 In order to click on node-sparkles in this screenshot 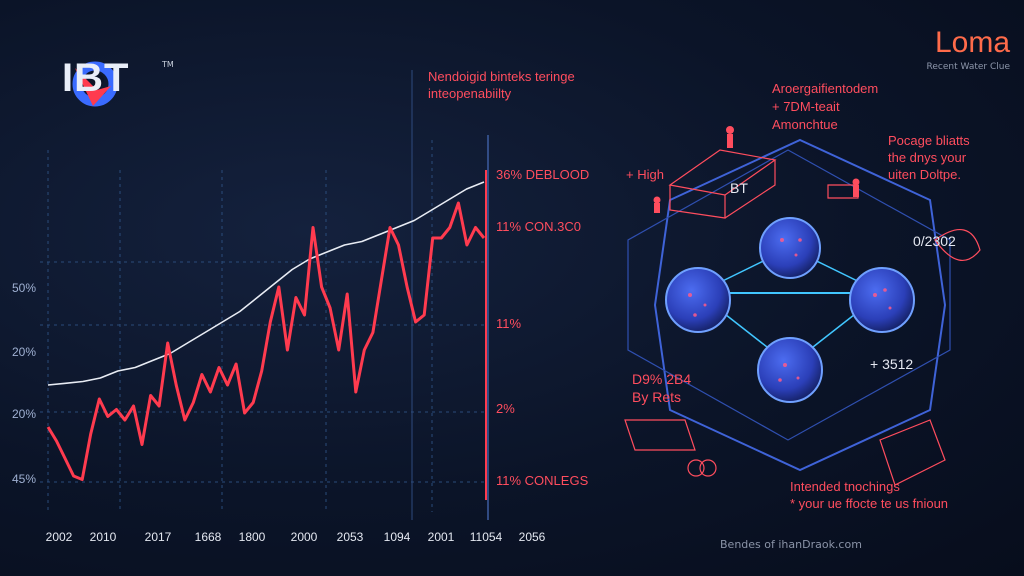, I will do `click(790, 310)`.